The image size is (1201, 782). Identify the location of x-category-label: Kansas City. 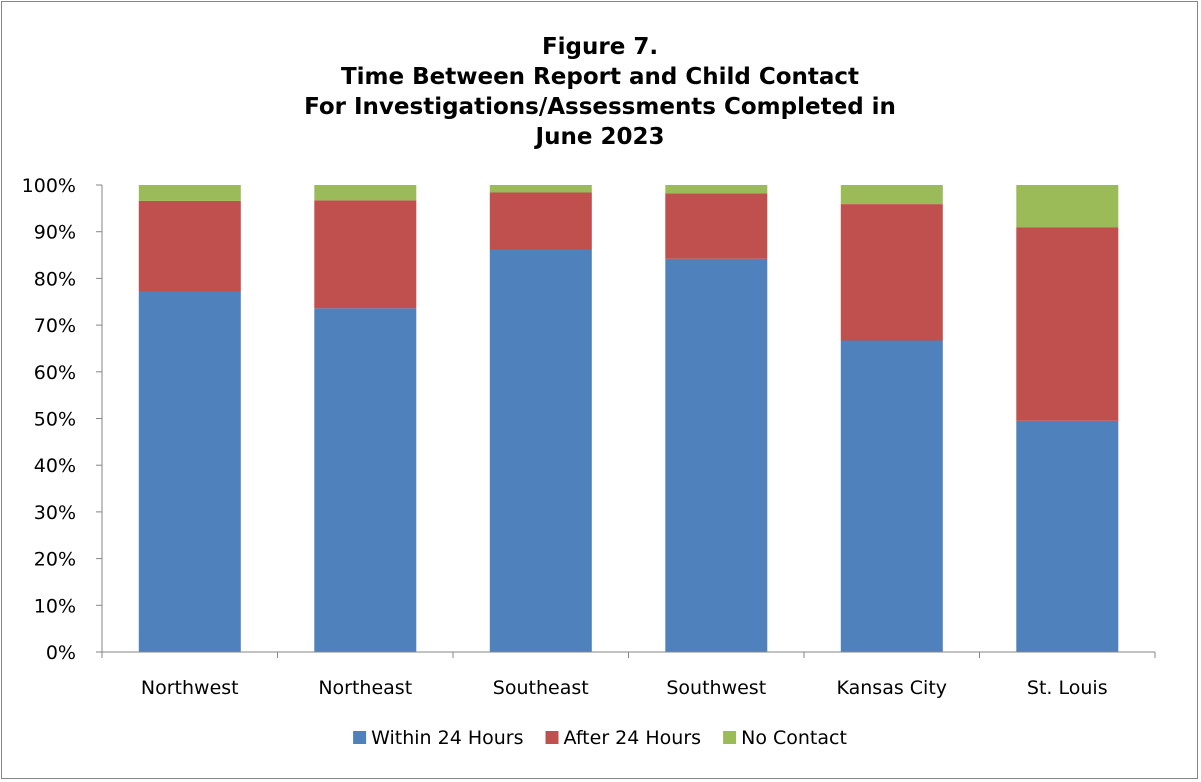
(891, 688).